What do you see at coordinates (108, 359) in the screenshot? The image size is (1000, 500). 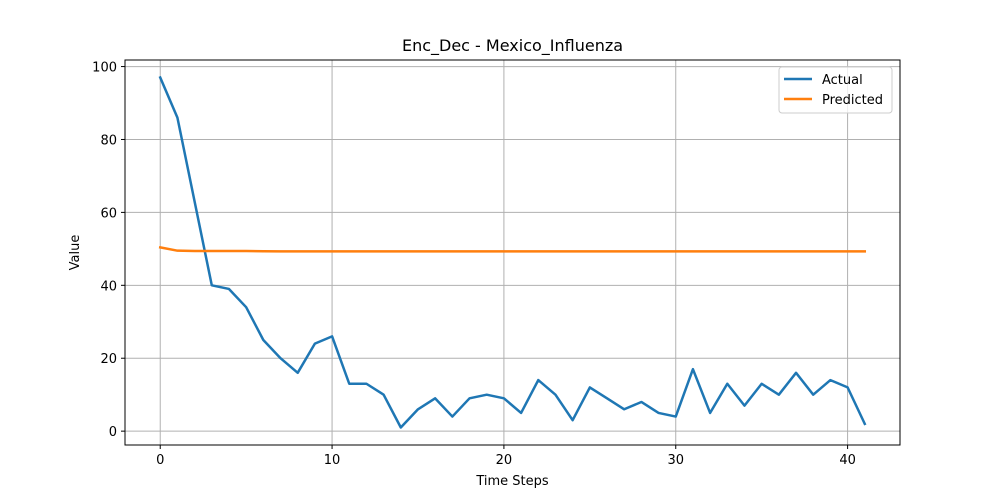 I see `y-tick-label: 20` at bounding box center [108, 359].